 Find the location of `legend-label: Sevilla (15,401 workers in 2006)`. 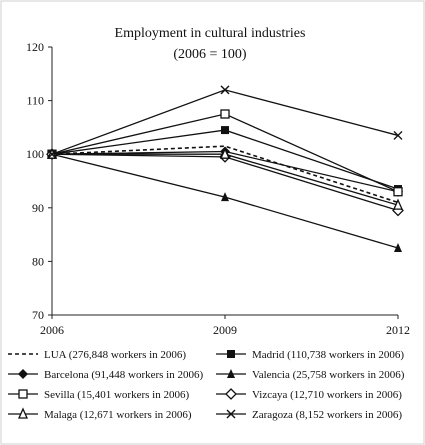

legend-label: Sevilla (15,401 workers in 2006) is located at coordinates (116, 395).